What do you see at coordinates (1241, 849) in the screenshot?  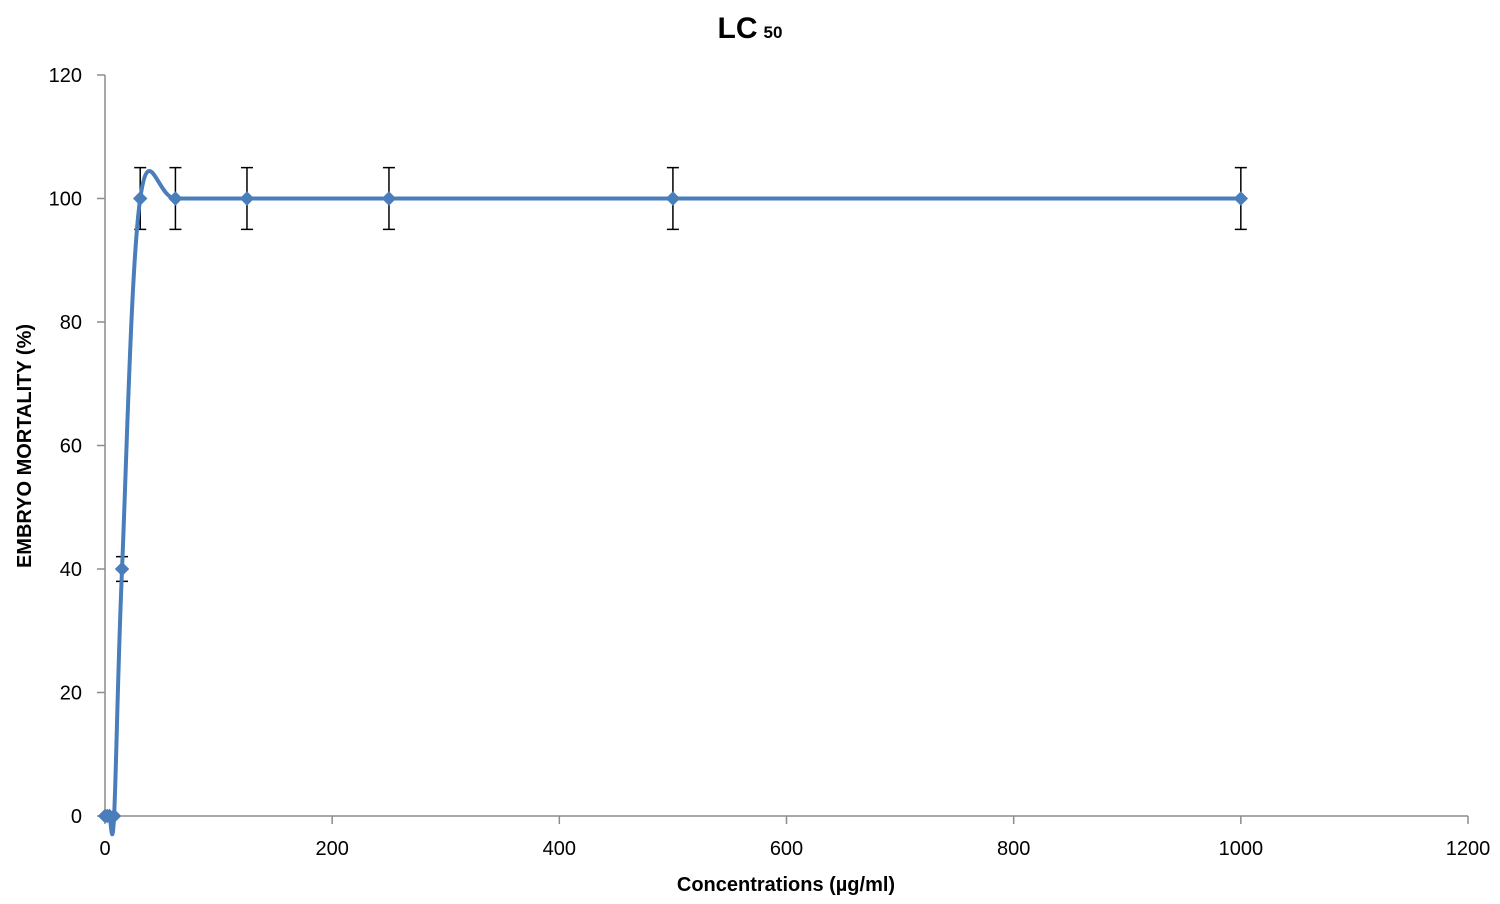 I see `x-tick-label: 1000` at bounding box center [1241, 849].